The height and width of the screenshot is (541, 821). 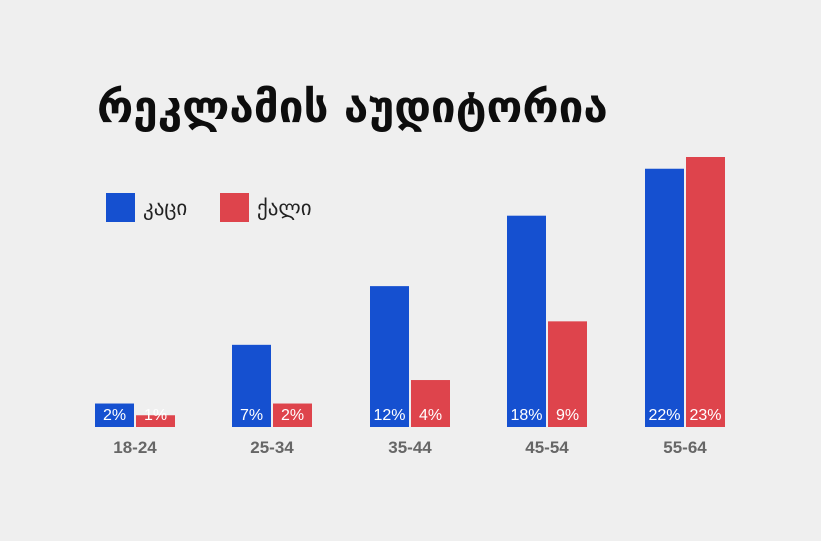 What do you see at coordinates (685, 447) in the screenshot?
I see `x-tick-label-55-64: 55-64` at bounding box center [685, 447].